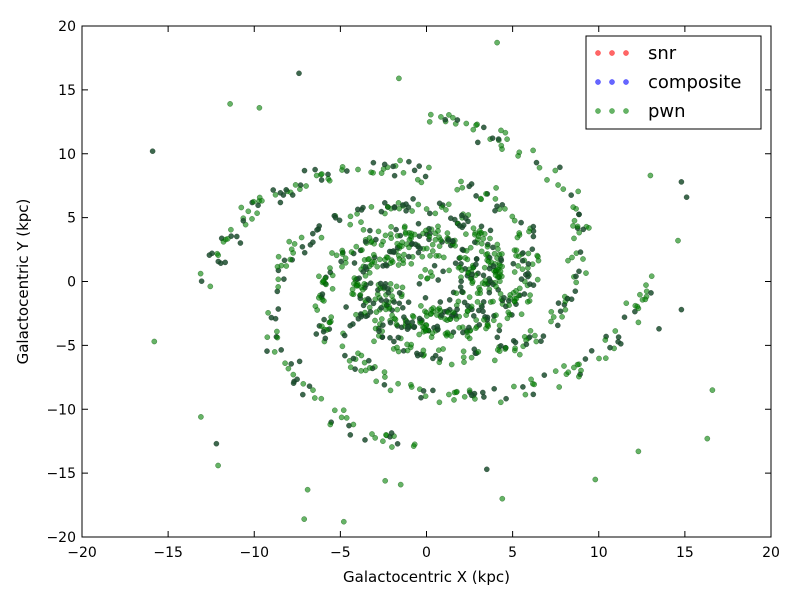 This screenshot has width=800, height=600. Describe the element at coordinates (662, 53) in the screenshot. I see `legend-label-snr: snr` at that location.